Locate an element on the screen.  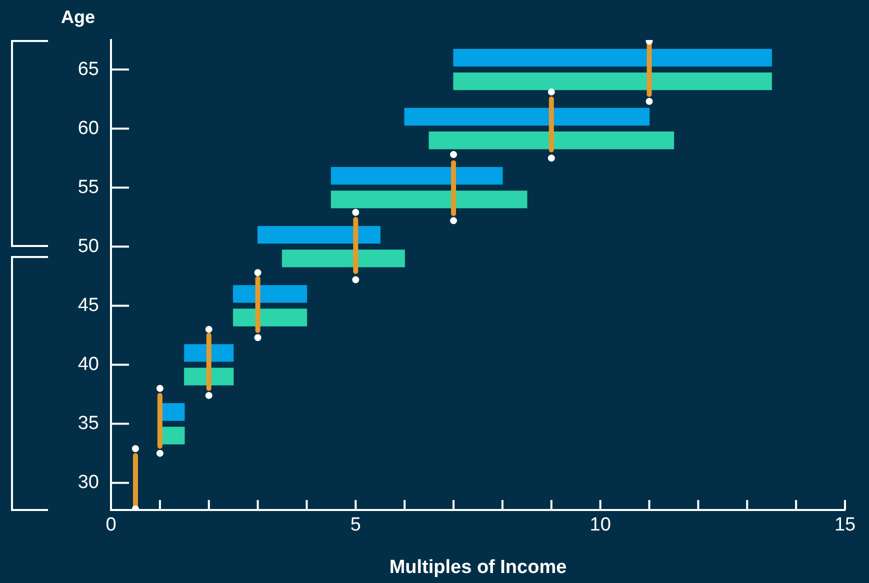
y-tick-label: 55 is located at coordinates (88, 187).